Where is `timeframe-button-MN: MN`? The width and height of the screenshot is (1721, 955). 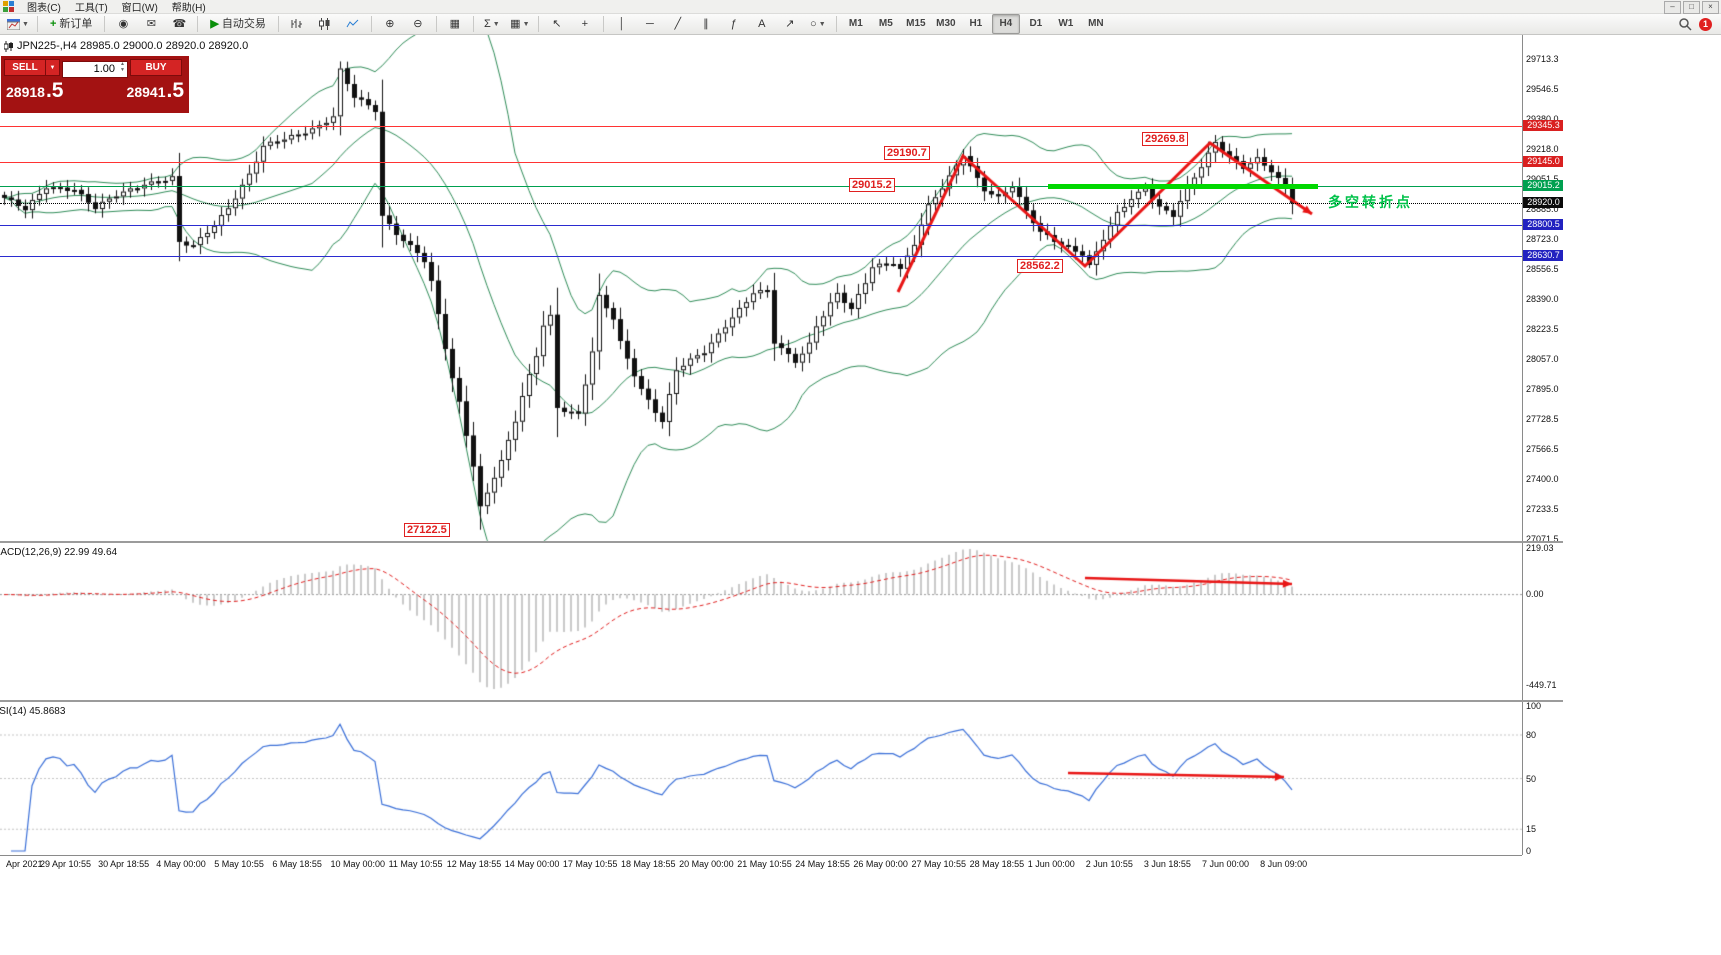 timeframe-button-MN: MN is located at coordinates (1096, 23).